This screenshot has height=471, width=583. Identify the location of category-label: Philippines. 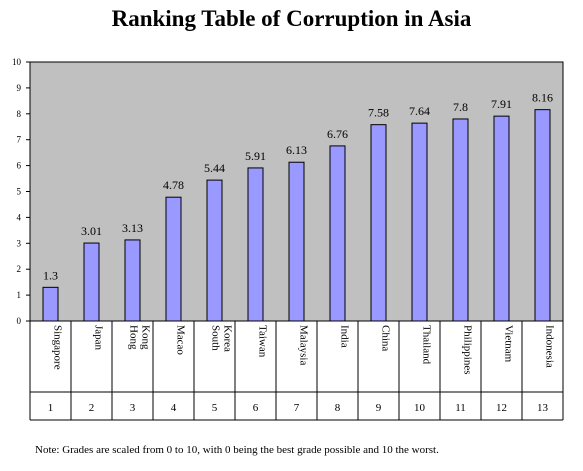
(468, 350).